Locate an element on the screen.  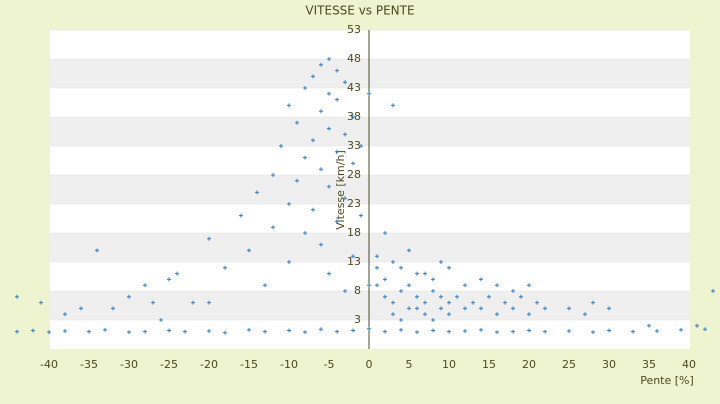
chart-title: VITESSE vs PENTE is located at coordinates (359, 11).